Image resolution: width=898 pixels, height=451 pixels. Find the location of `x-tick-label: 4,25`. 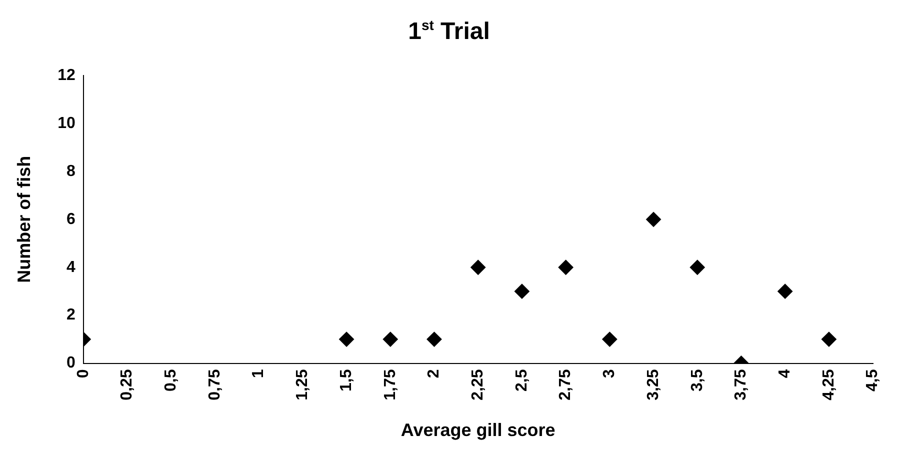

x-tick-label: 4,25 is located at coordinates (829, 384).